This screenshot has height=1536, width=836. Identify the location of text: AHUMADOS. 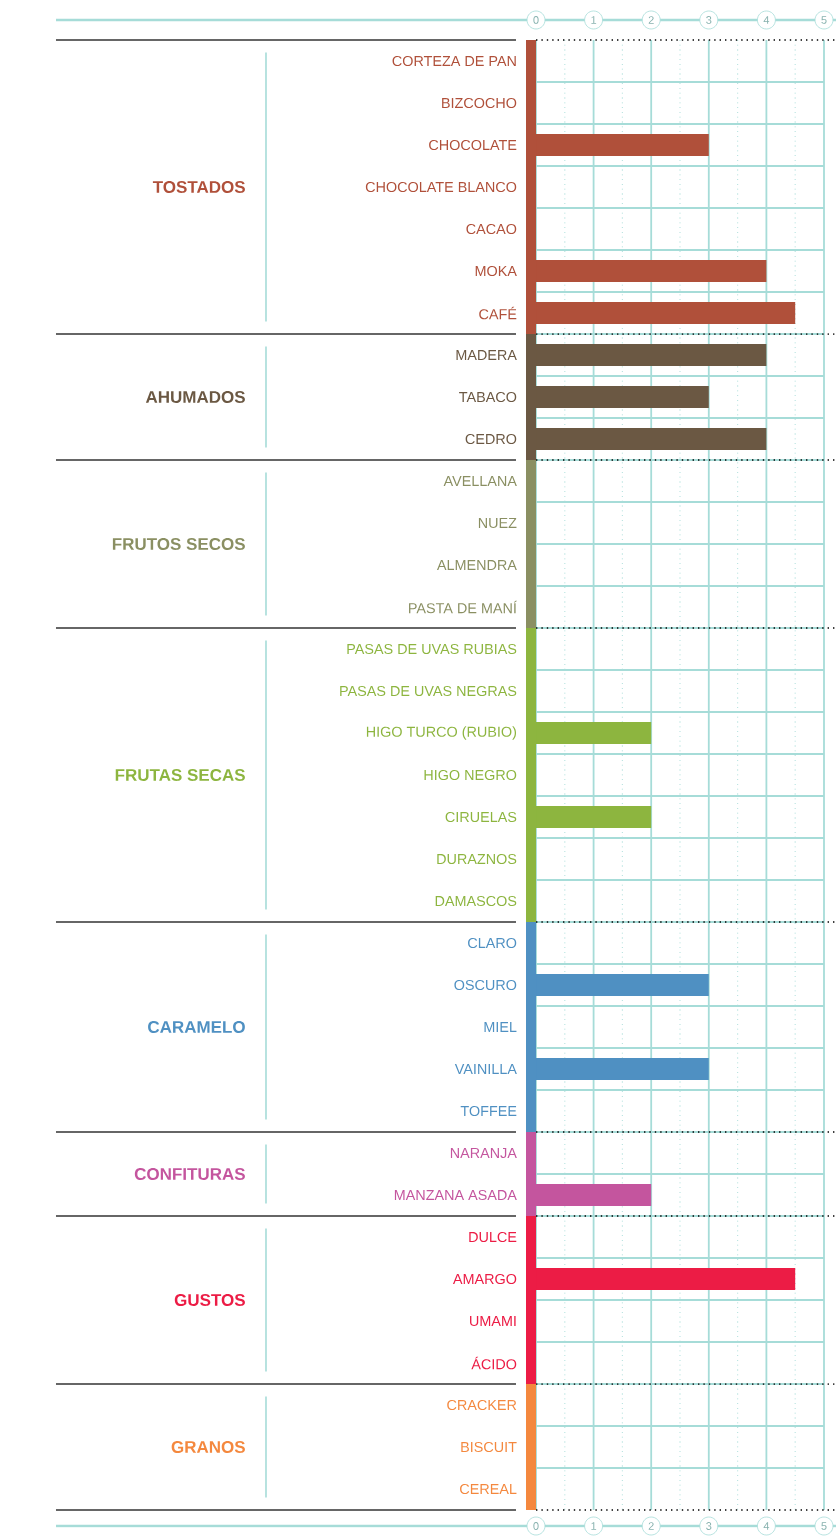
(195, 397).